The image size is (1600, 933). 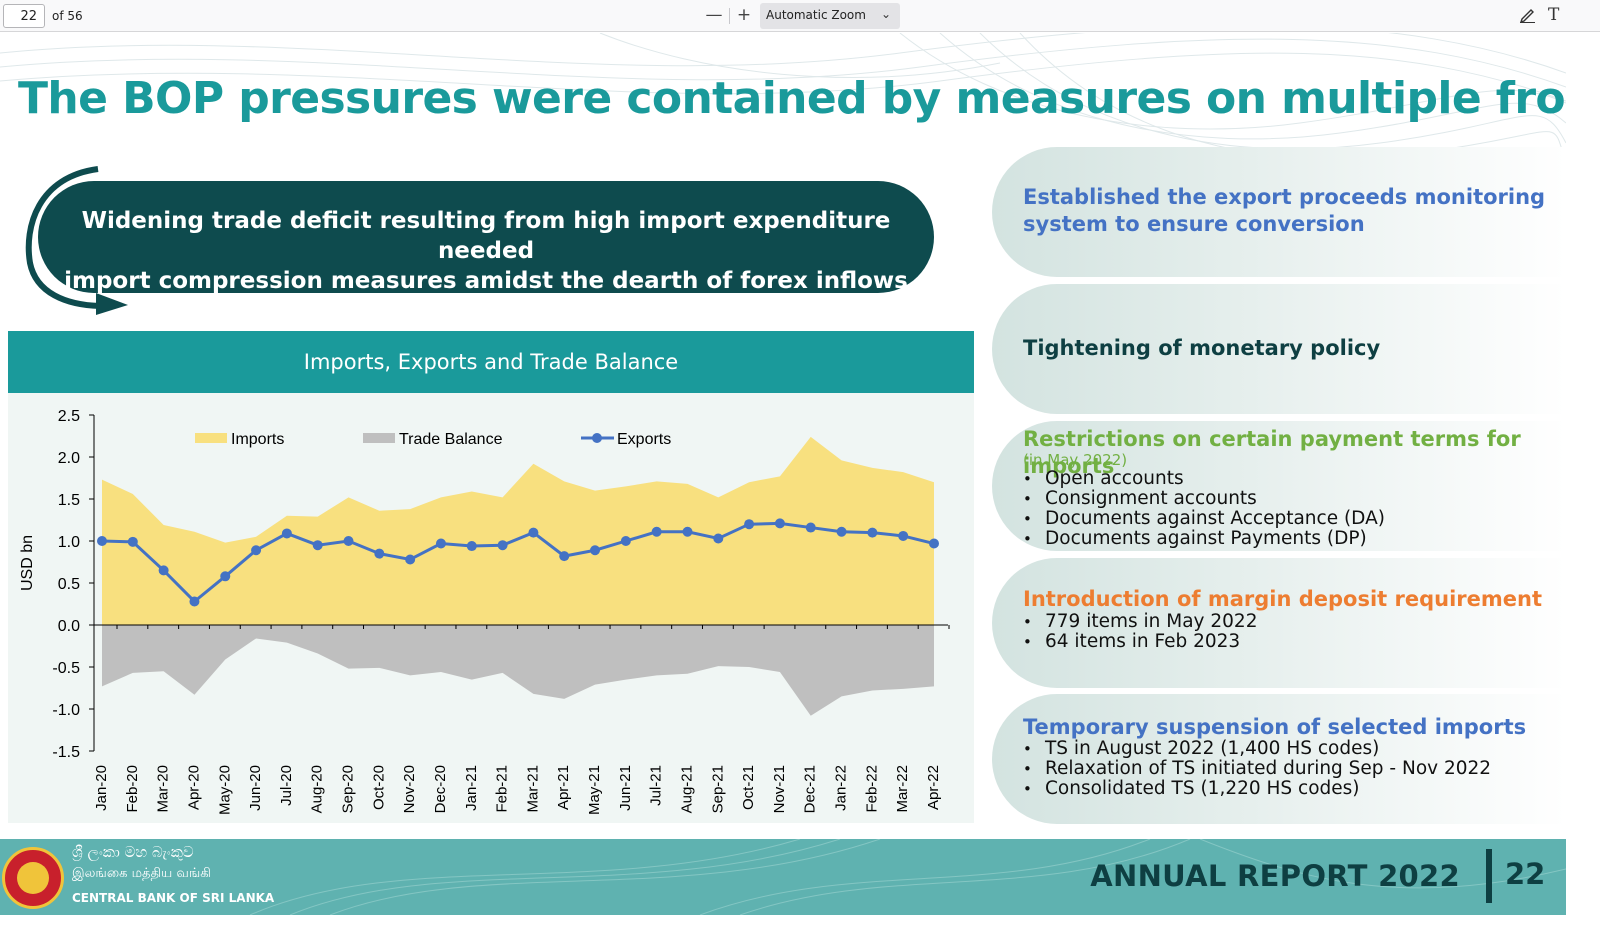 What do you see at coordinates (141, 873) in the screenshot?
I see `bank-name-tamil: இலங்கை மத்திய வங்கி` at bounding box center [141, 873].